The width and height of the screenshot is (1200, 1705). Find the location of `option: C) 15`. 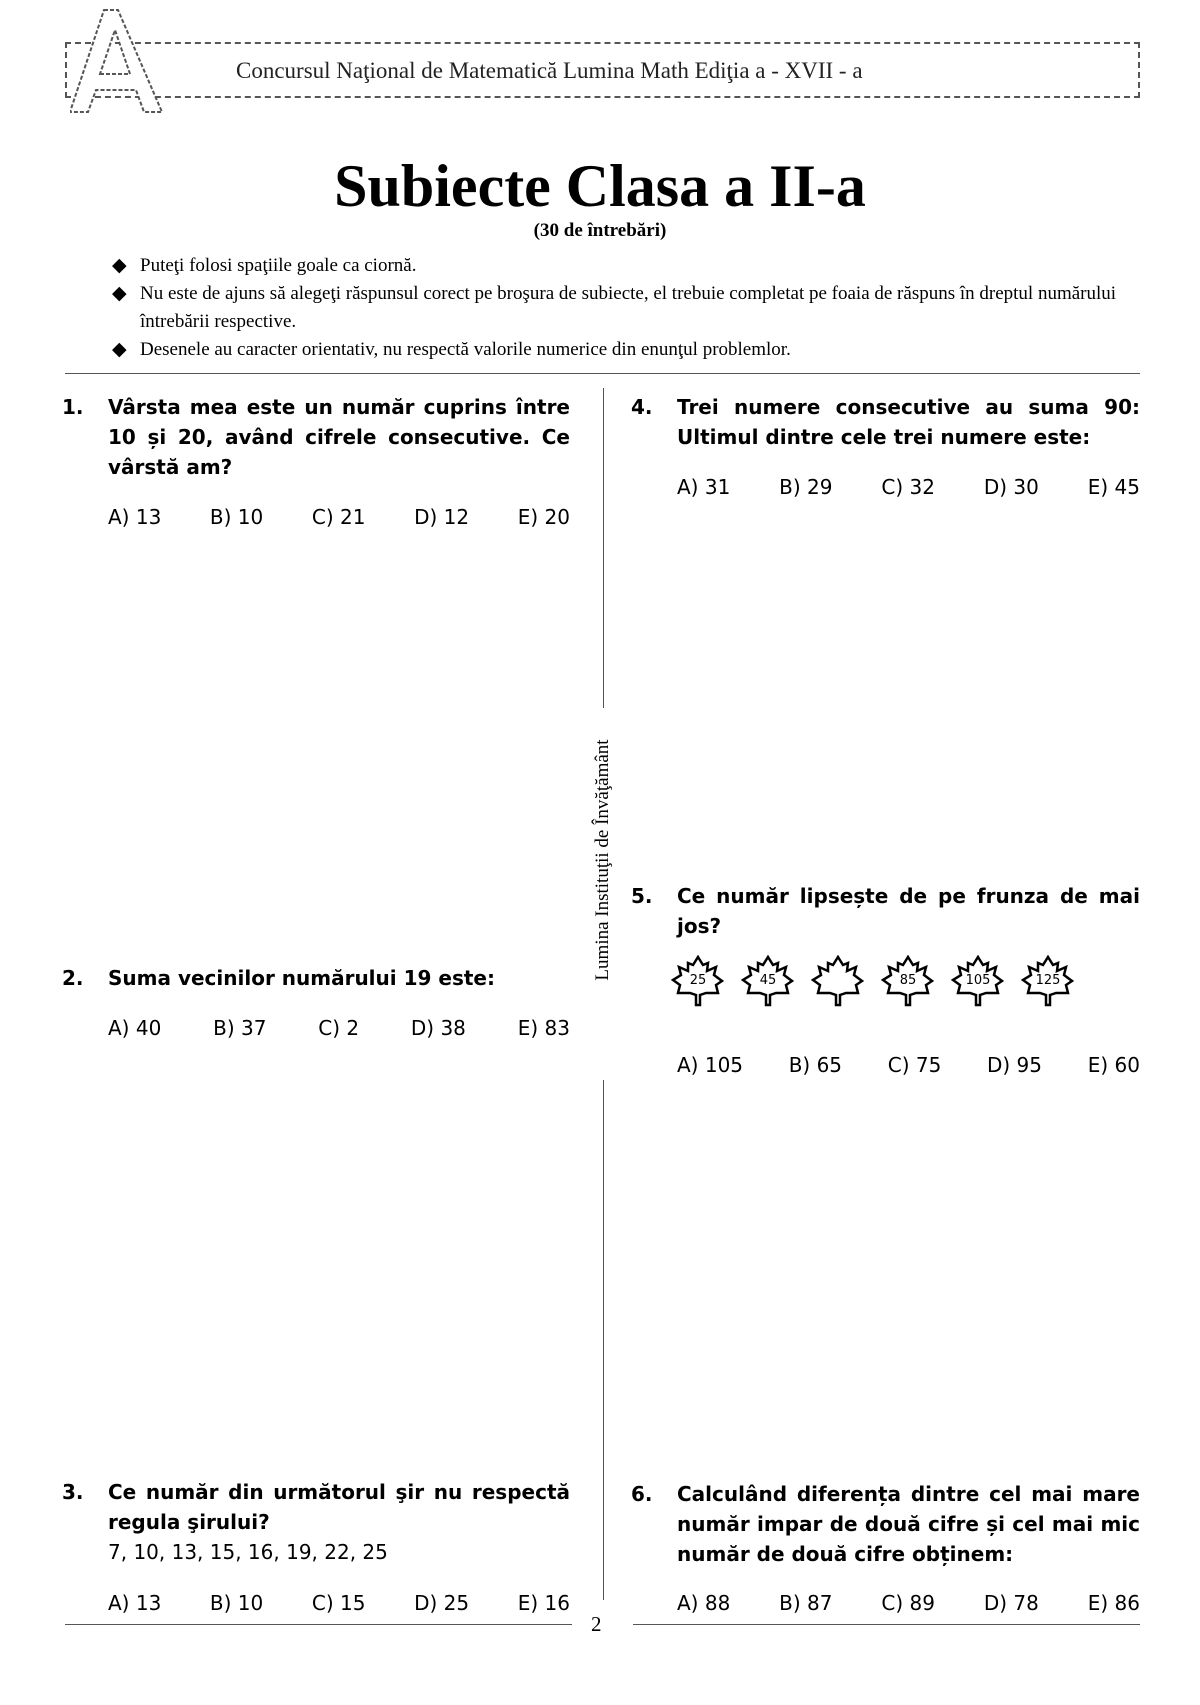

option: C) 15 is located at coordinates (338, 1603).